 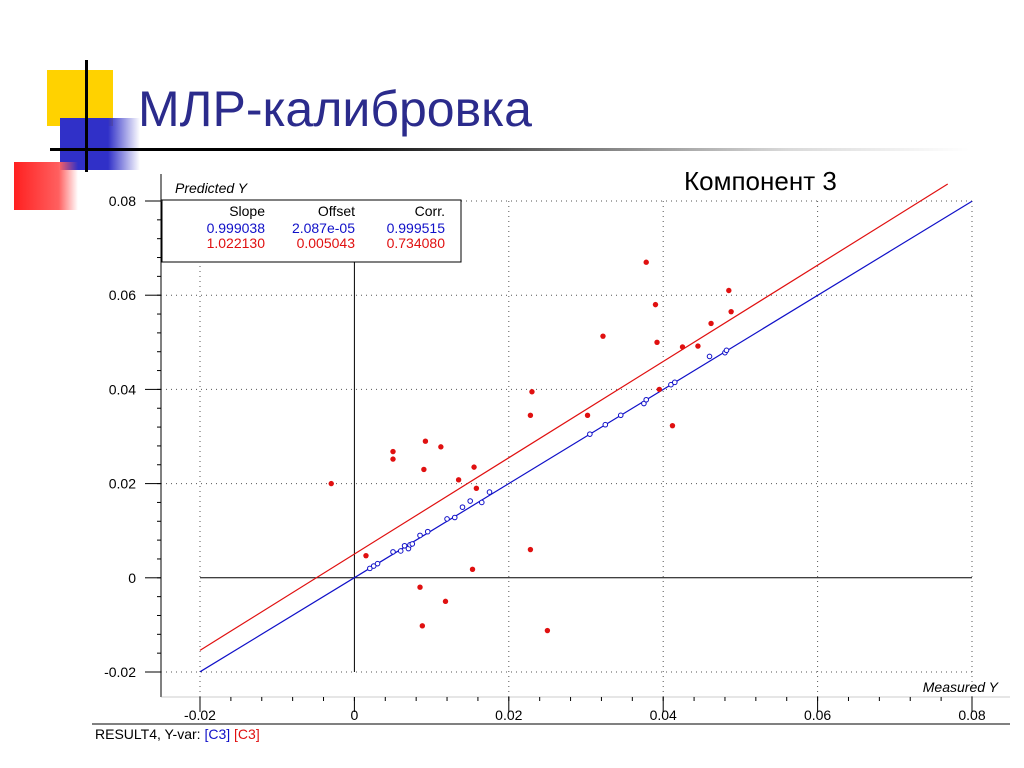 I want to click on calibration-stat-value: 2.087e-05, so click(x=323, y=228).